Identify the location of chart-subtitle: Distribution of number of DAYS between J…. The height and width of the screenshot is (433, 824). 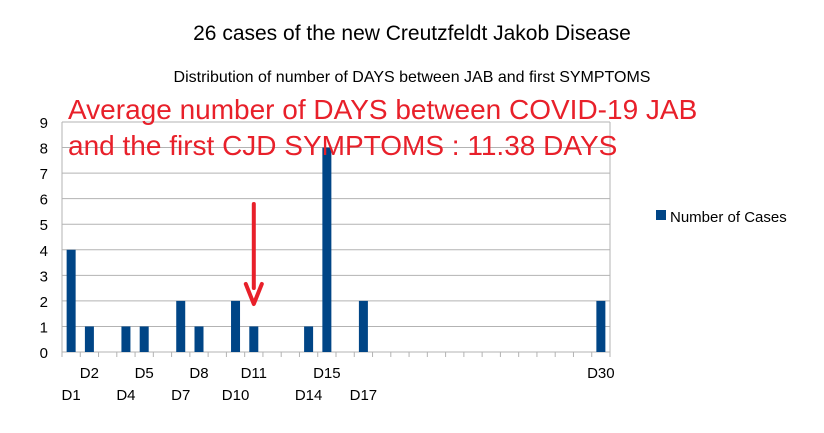
(412, 77).